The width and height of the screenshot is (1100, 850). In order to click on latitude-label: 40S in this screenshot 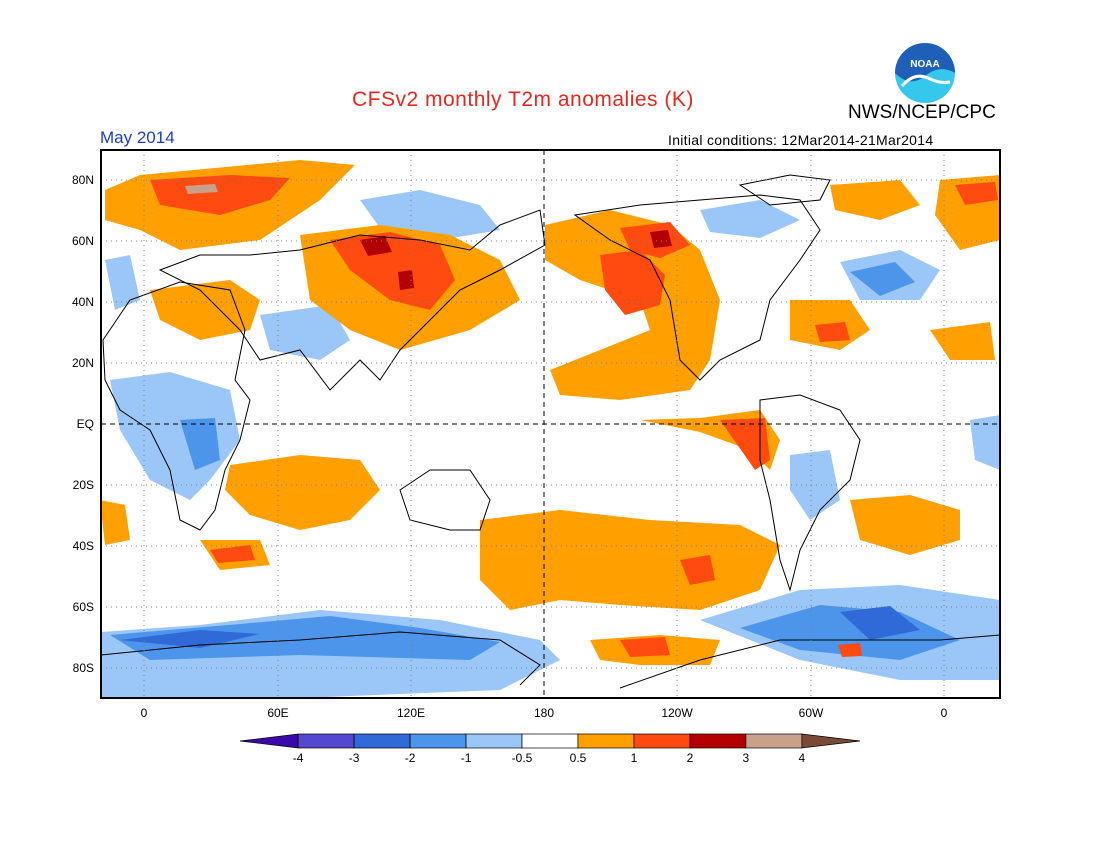, I will do `click(83, 546)`.